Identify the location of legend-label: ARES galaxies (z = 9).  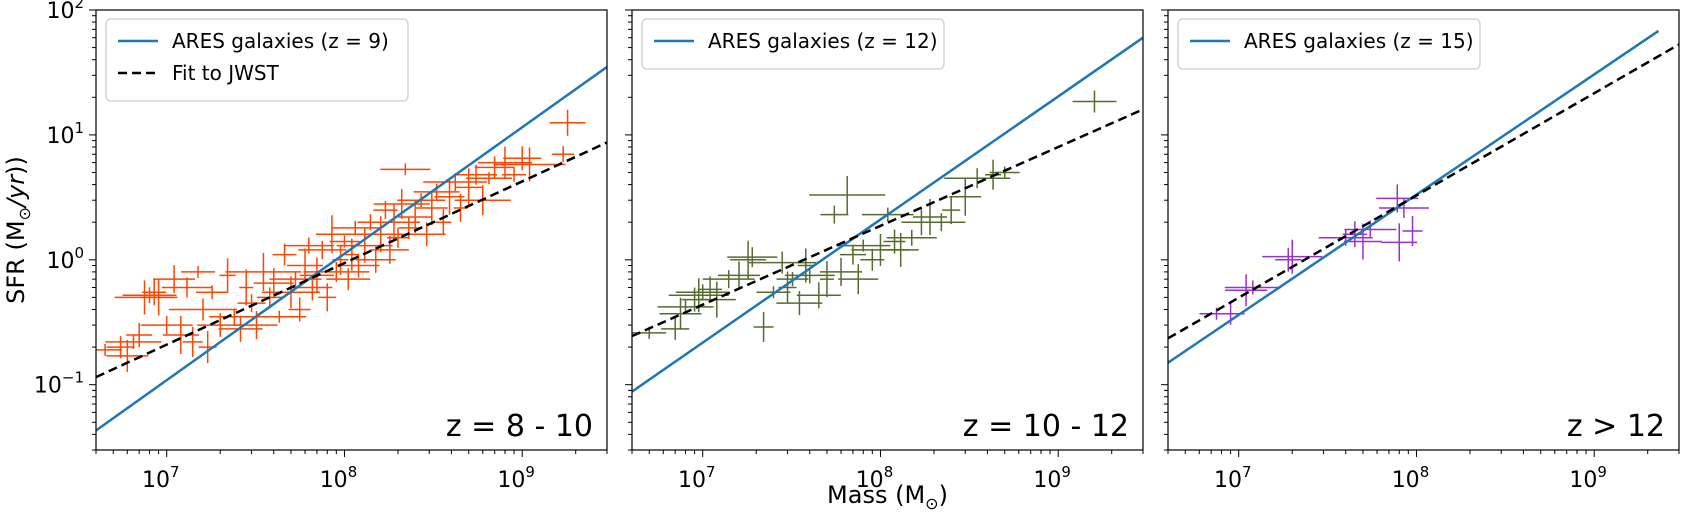
(280, 41).